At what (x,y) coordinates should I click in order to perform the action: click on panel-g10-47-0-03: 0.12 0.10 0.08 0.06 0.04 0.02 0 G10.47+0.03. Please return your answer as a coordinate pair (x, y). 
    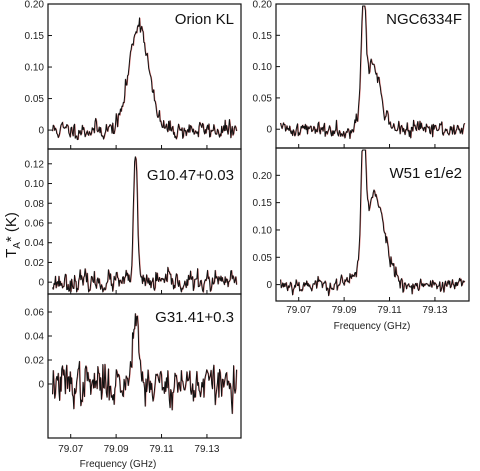
    Looking at the image, I should click on (133, 221).